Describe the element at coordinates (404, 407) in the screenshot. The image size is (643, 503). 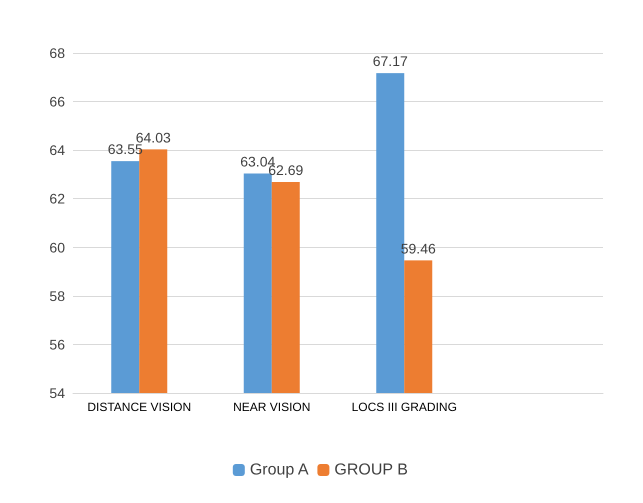
I see `x-tick-label: LOCS III GRADING` at that location.